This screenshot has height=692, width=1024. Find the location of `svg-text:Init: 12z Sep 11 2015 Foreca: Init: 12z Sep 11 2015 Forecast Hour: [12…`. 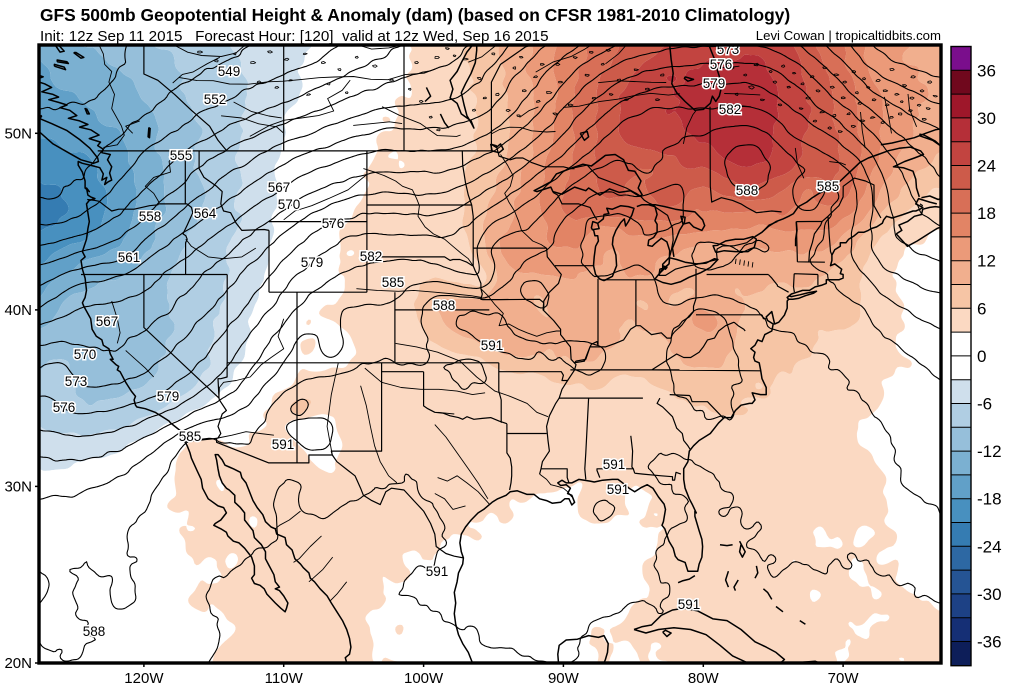

svg-text:Init: 12z Sep 11 2015 Foreca: Init: 12z Sep 11 2015 Forecast Hour: [12… is located at coordinates (294, 36).